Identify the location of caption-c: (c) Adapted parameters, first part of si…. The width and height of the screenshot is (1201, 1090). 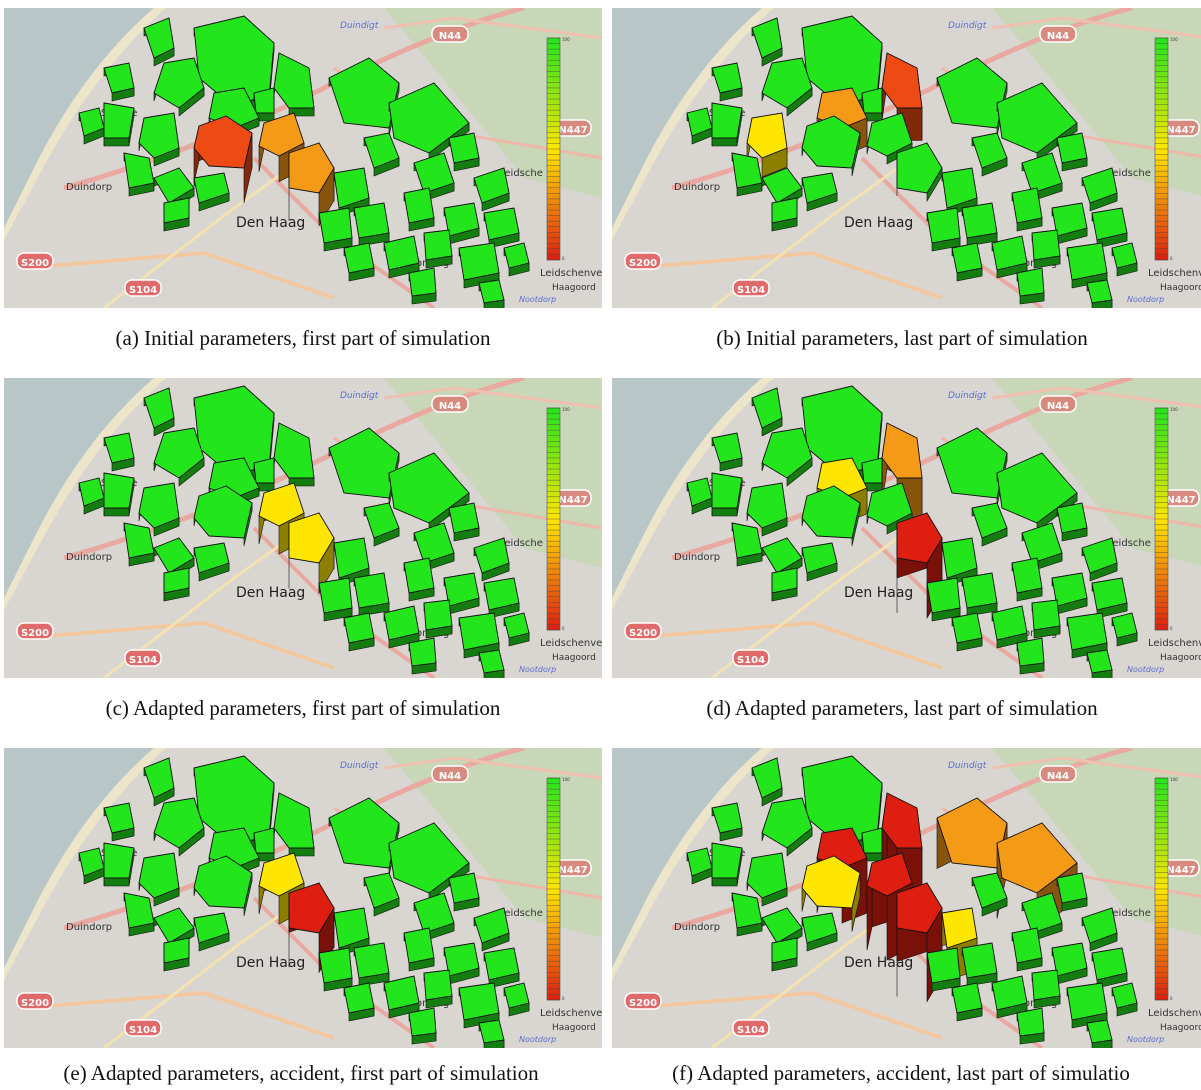
(303, 708).